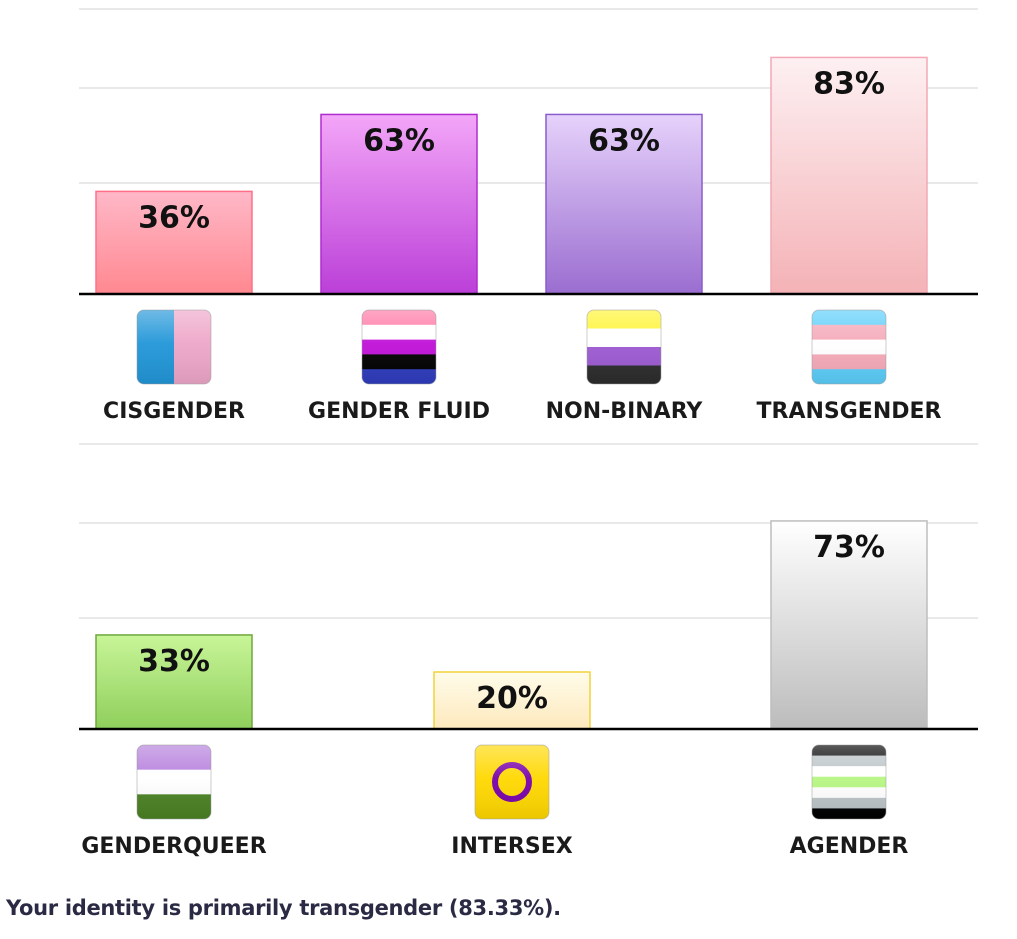 The image size is (1017, 939). I want to click on genderqueer-flag-icon, so click(174, 782).